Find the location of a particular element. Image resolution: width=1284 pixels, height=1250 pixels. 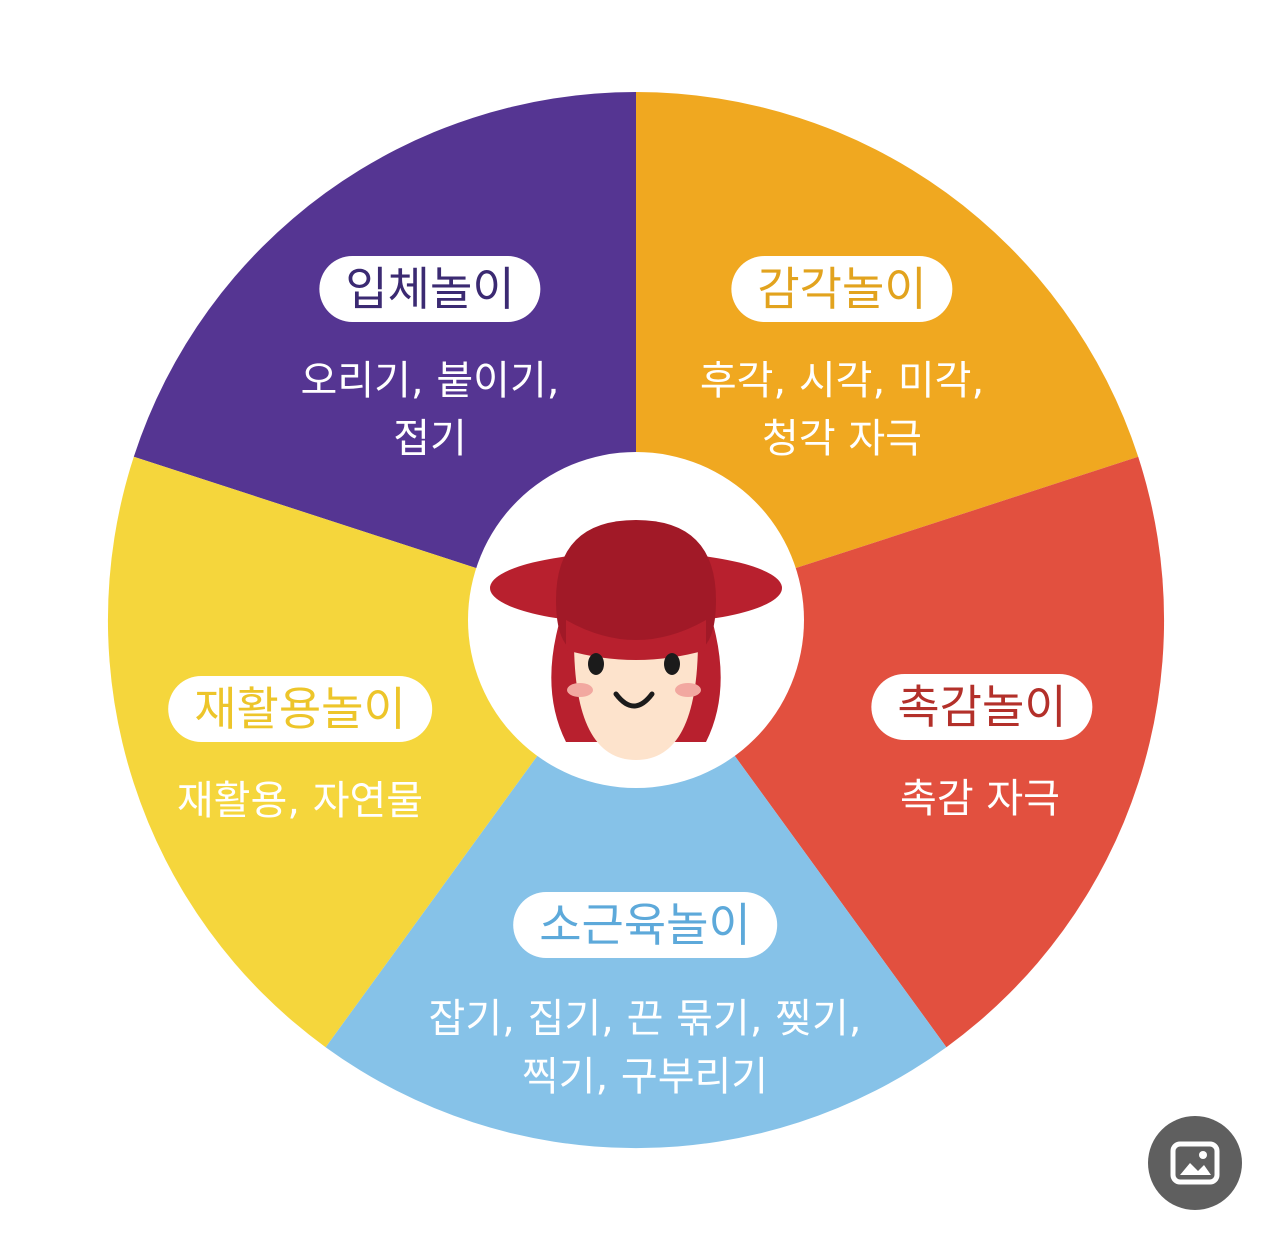

sector-desc-fine-motor-play: 잡기, 집기, 끈 묶기, 찢기, 찍기, 구부리기 is located at coordinates (645, 1048).